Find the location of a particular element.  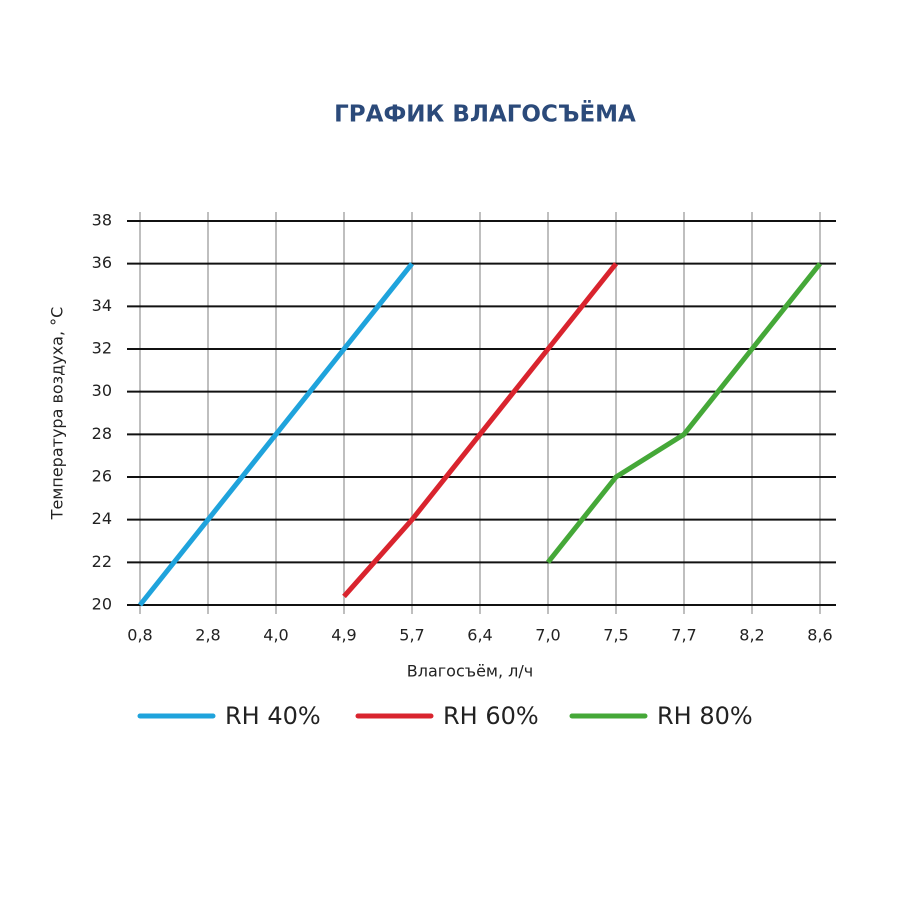

y-tick-label: 26 is located at coordinates (102, 476).